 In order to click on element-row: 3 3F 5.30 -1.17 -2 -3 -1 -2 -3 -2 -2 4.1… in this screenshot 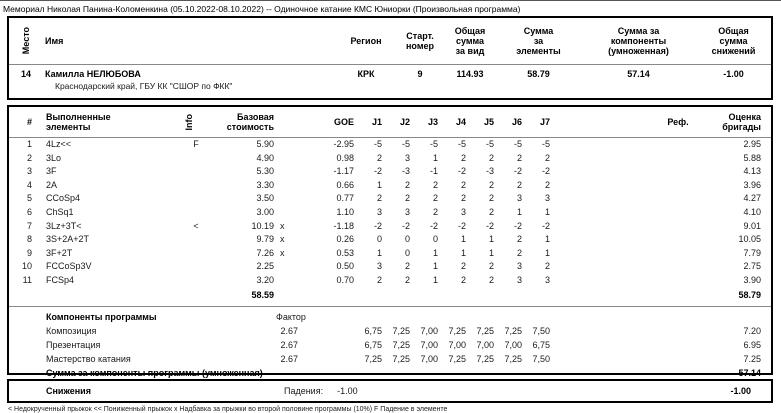, I will do `click(390, 172)`.